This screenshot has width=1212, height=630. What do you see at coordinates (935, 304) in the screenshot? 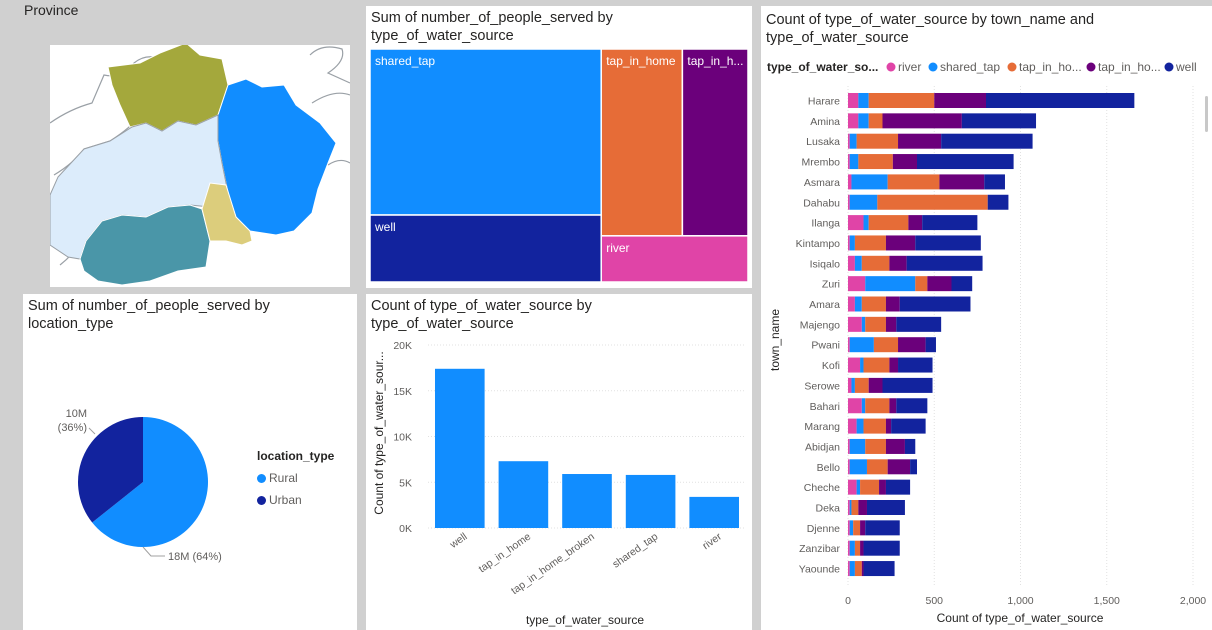
I see `stacked-bar-amara-well` at bounding box center [935, 304].